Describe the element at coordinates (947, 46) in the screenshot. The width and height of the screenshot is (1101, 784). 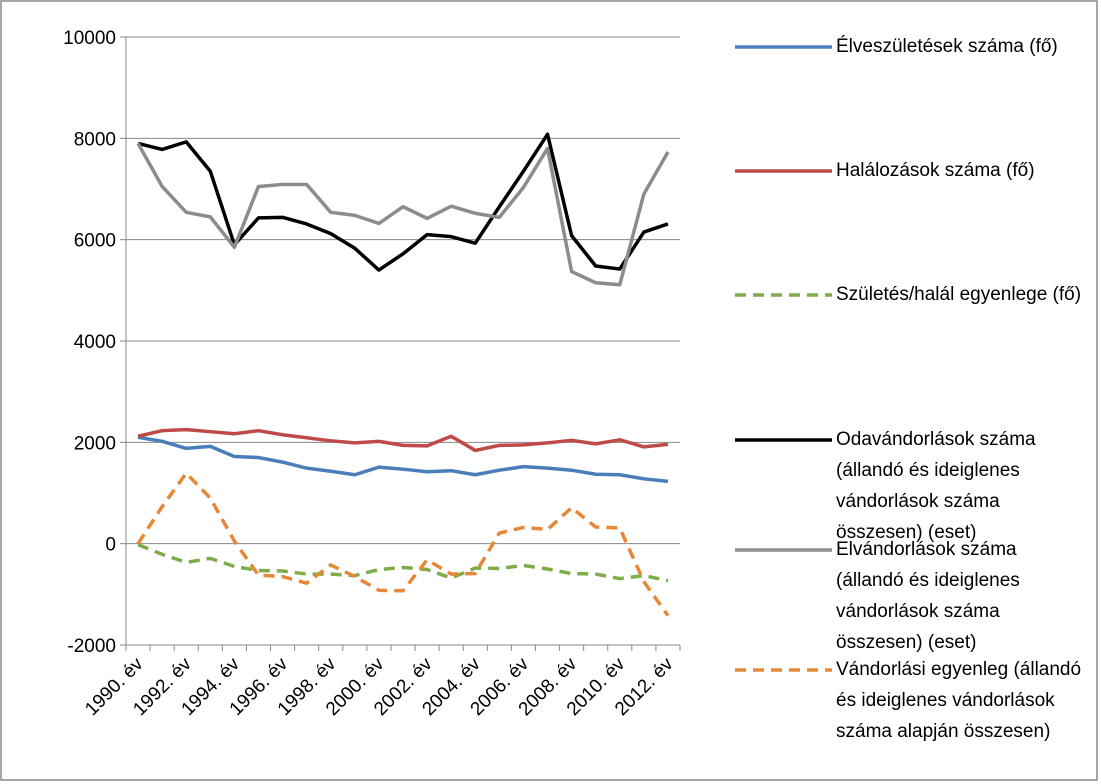
I see `legend-label: Élveszületések száma (fő)` at that location.